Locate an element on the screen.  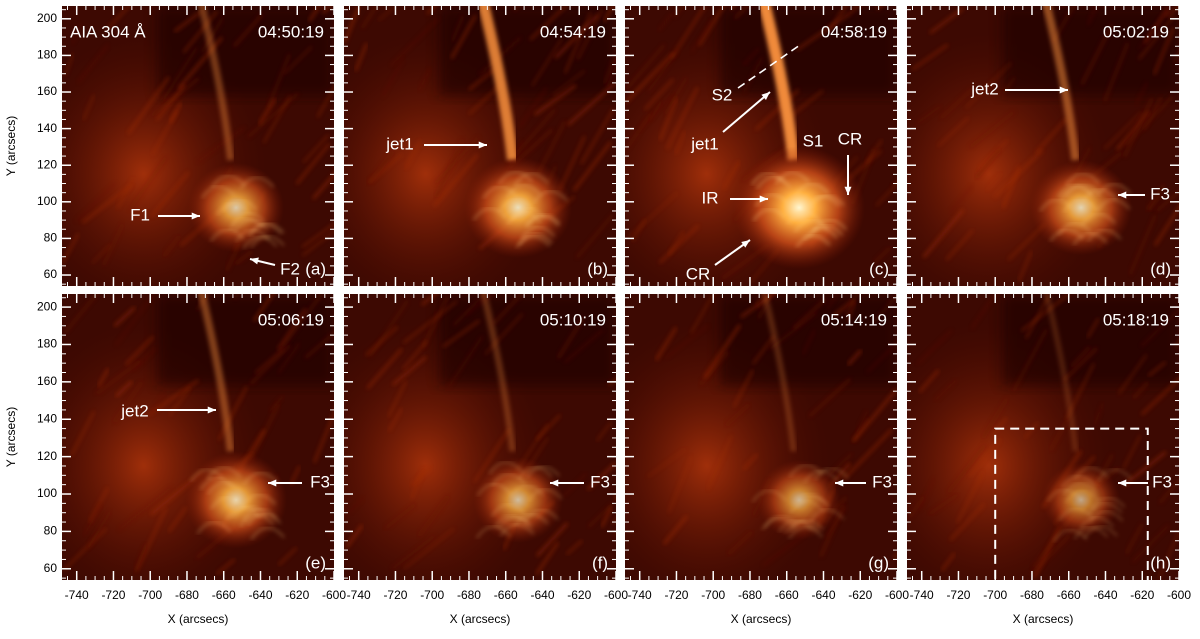
y-tick-label: 120 is located at coordinates (47, 164).